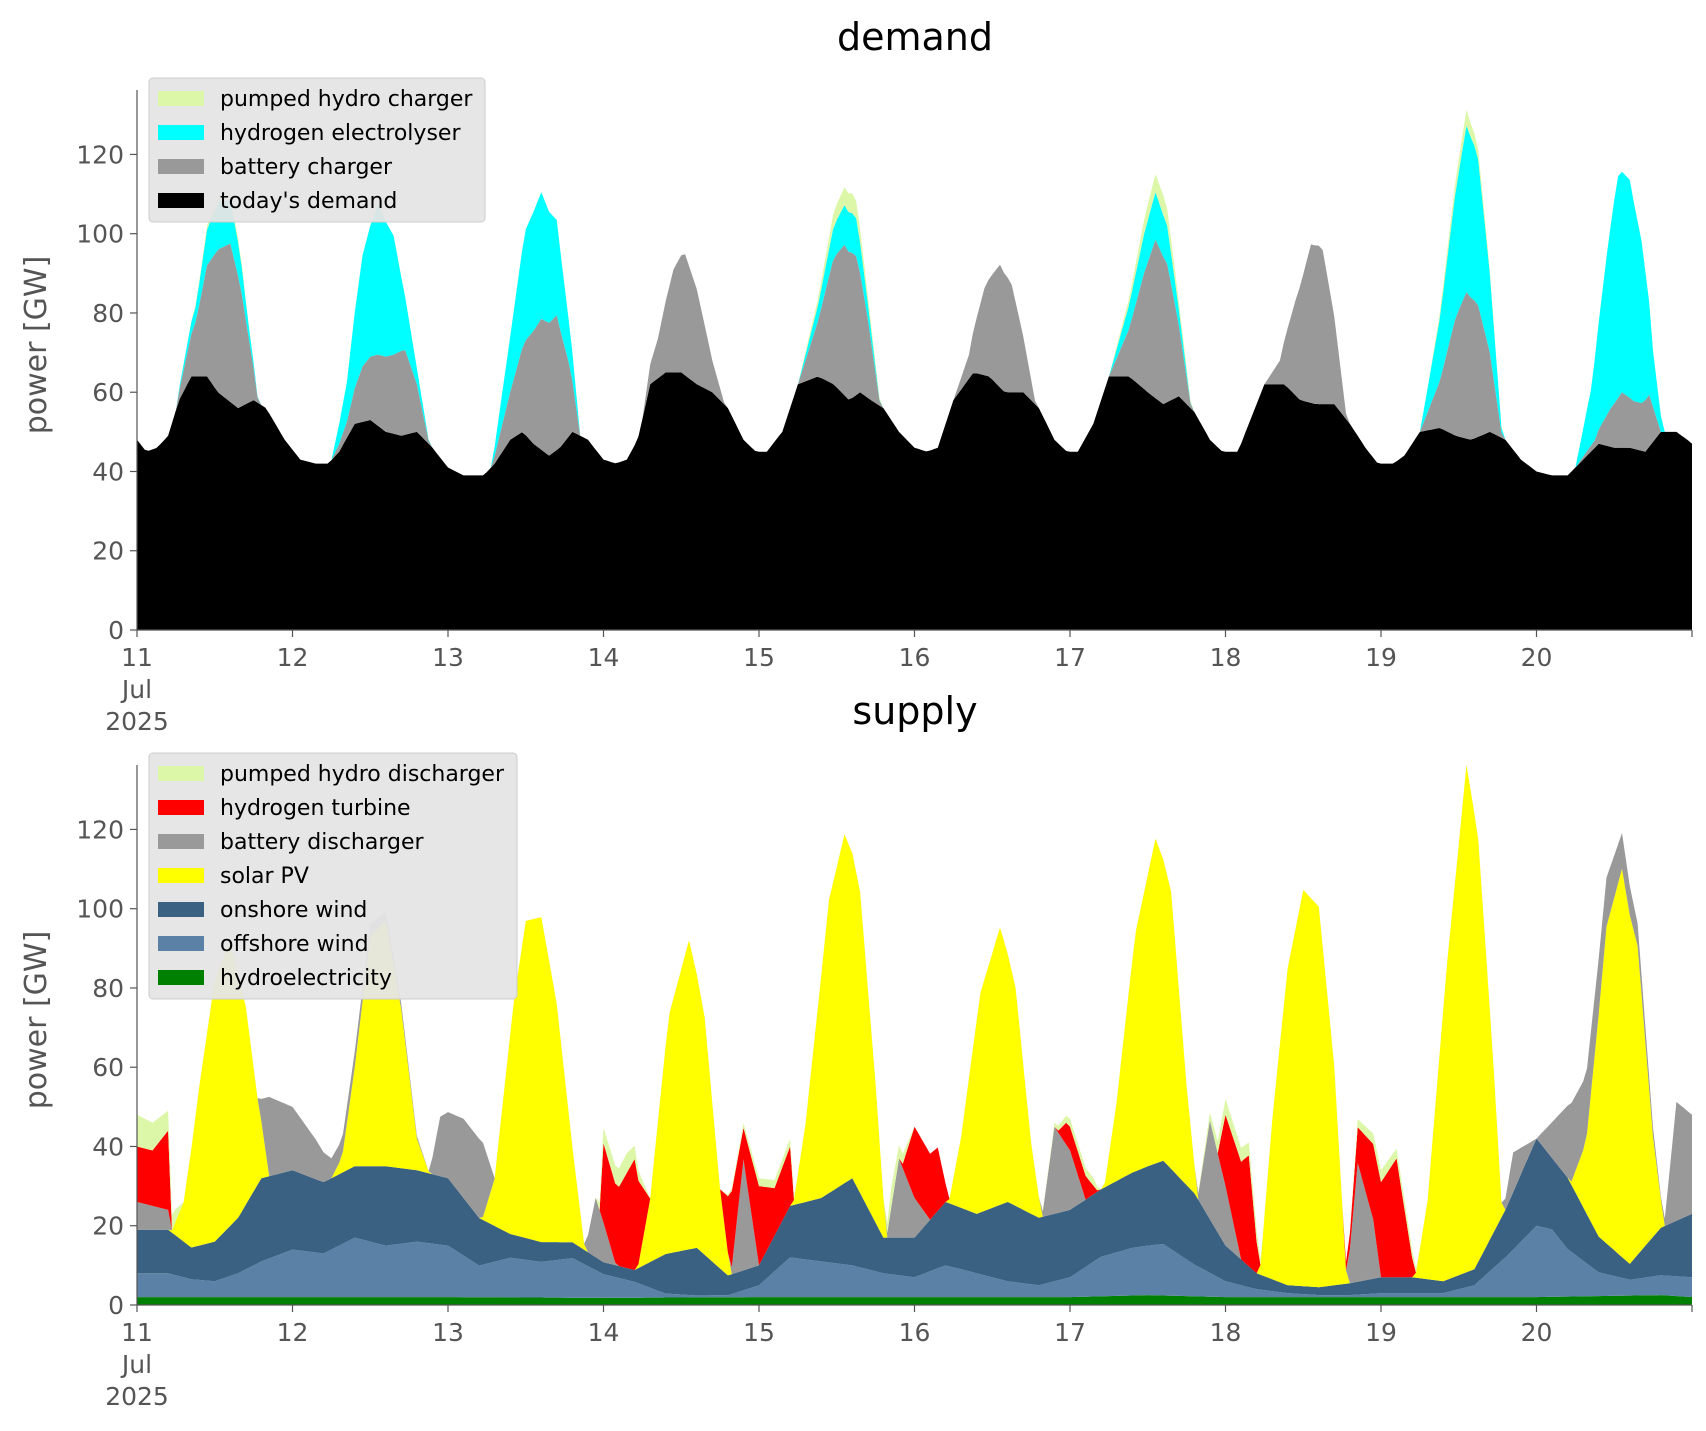  Describe the element at coordinates (346, 99) in the screenshot. I see `legend-label-pumped-hydro-charger: pumped hydro charger` at that location.